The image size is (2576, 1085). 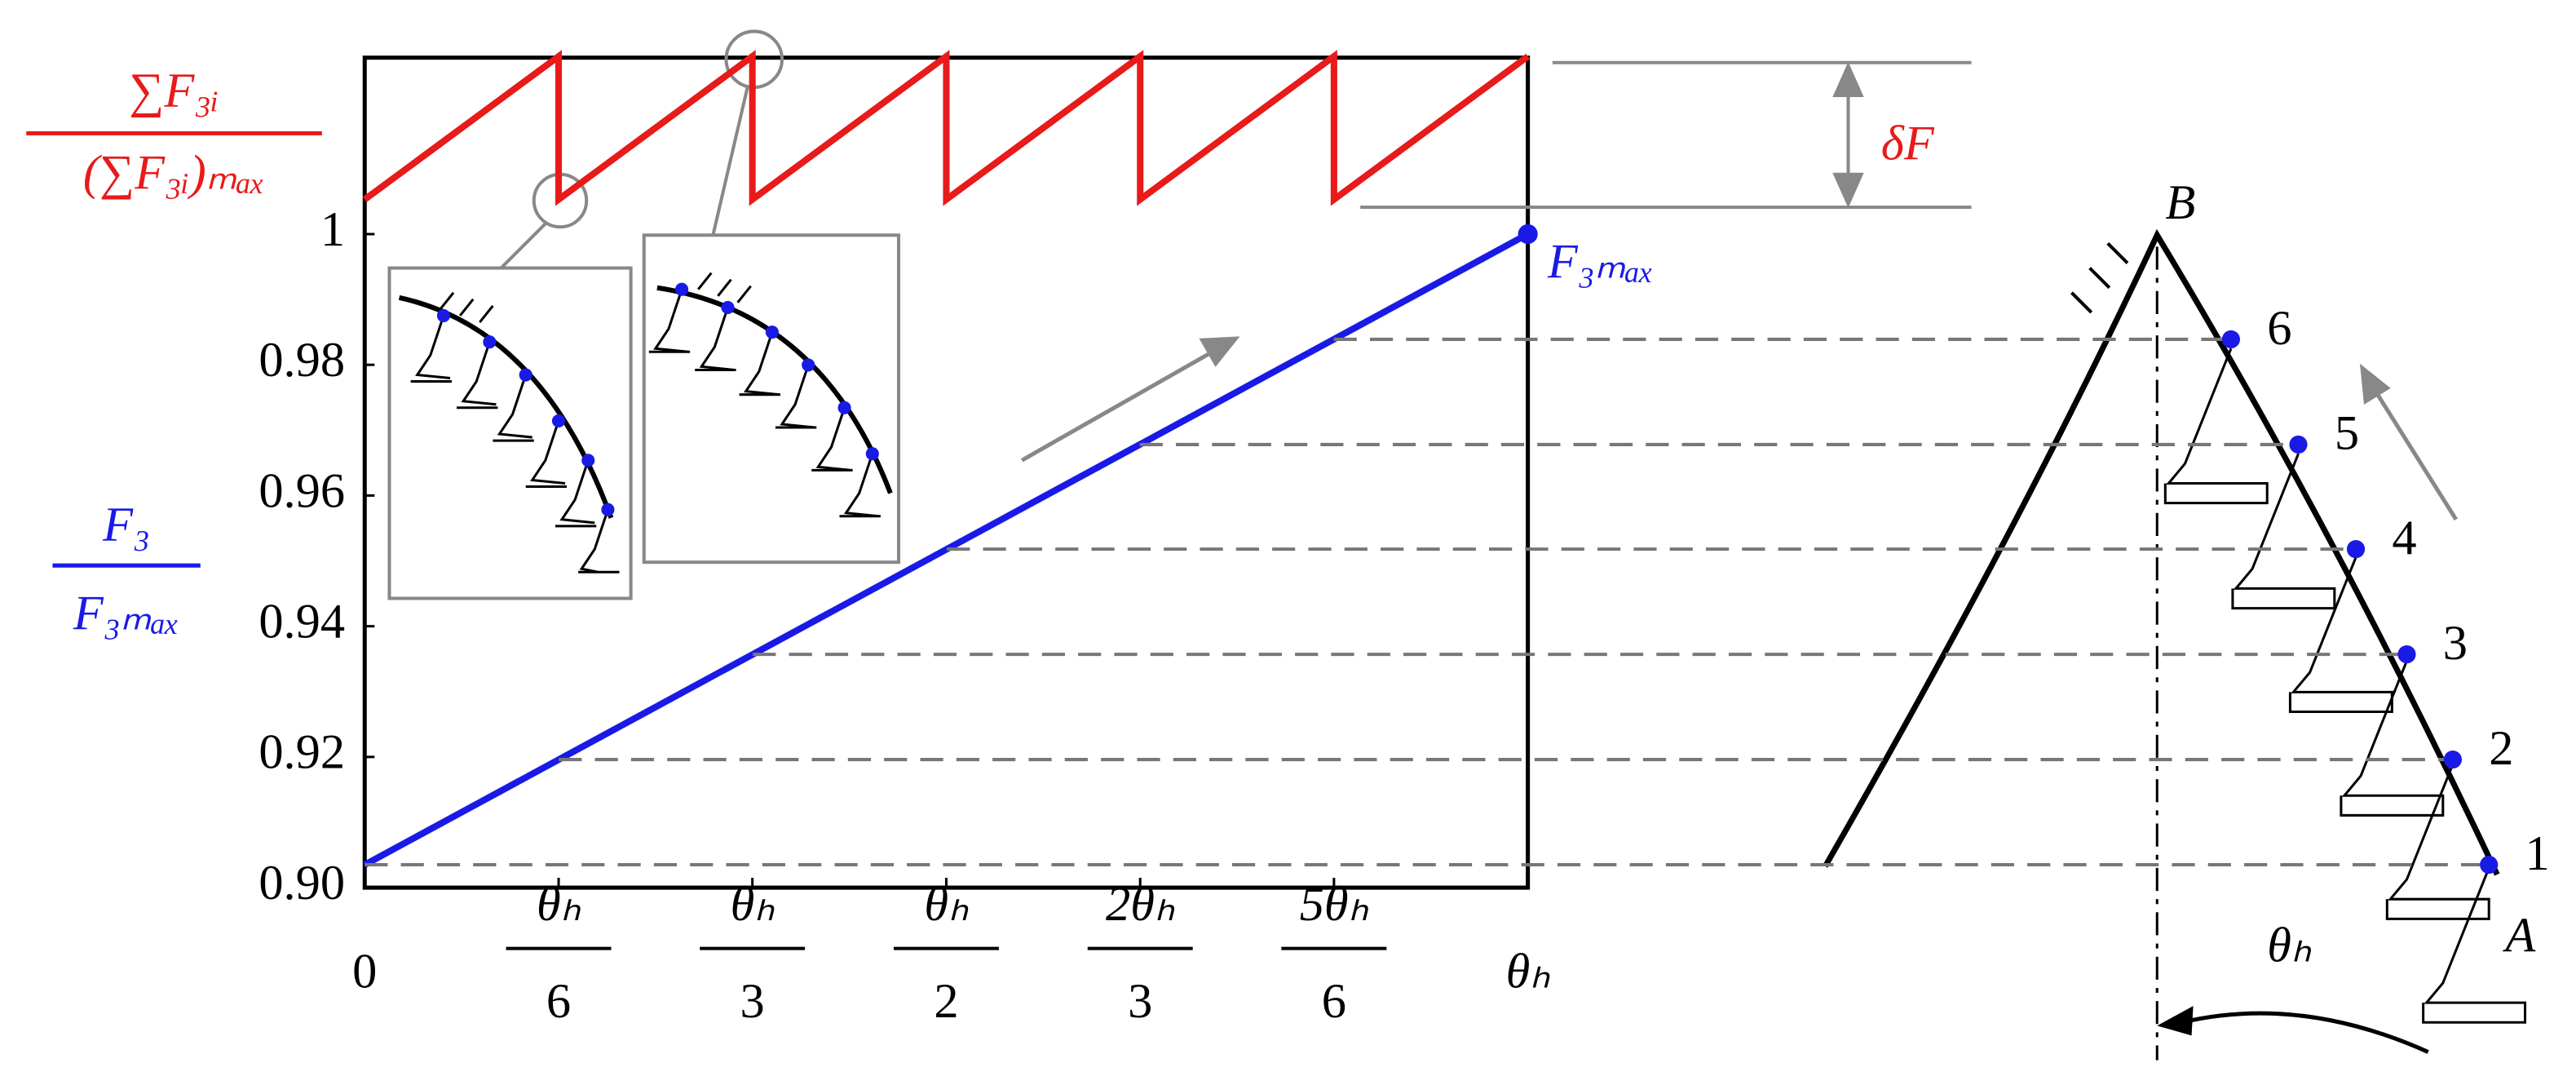 What do you see at coordinates (126, 614) in the screenshot?
I see `axis-label-denominator: F₃ₘₐₓ` at bounding box center [126, 614].